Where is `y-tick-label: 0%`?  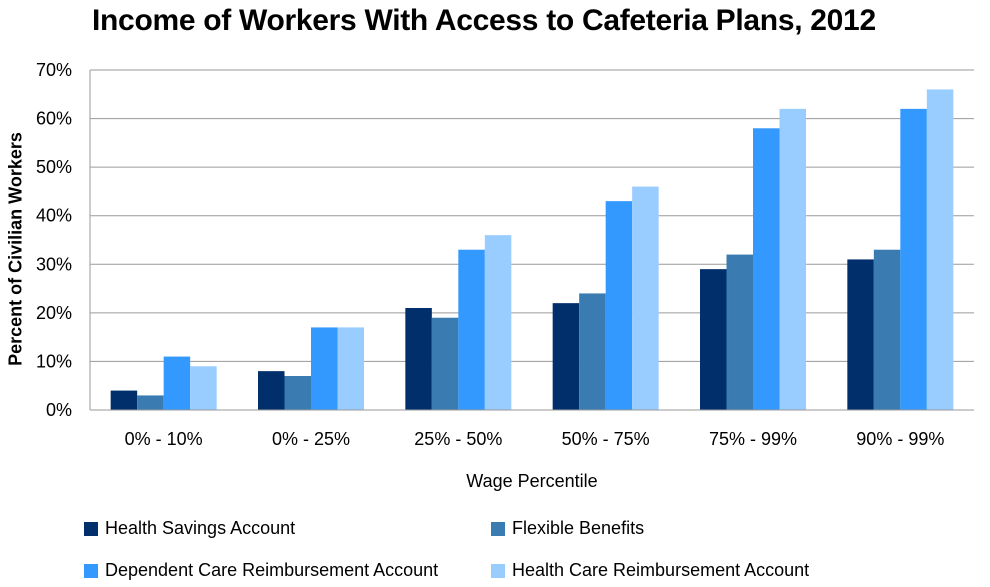 y-tick-label: 0% is located at coordinates (59, 410).